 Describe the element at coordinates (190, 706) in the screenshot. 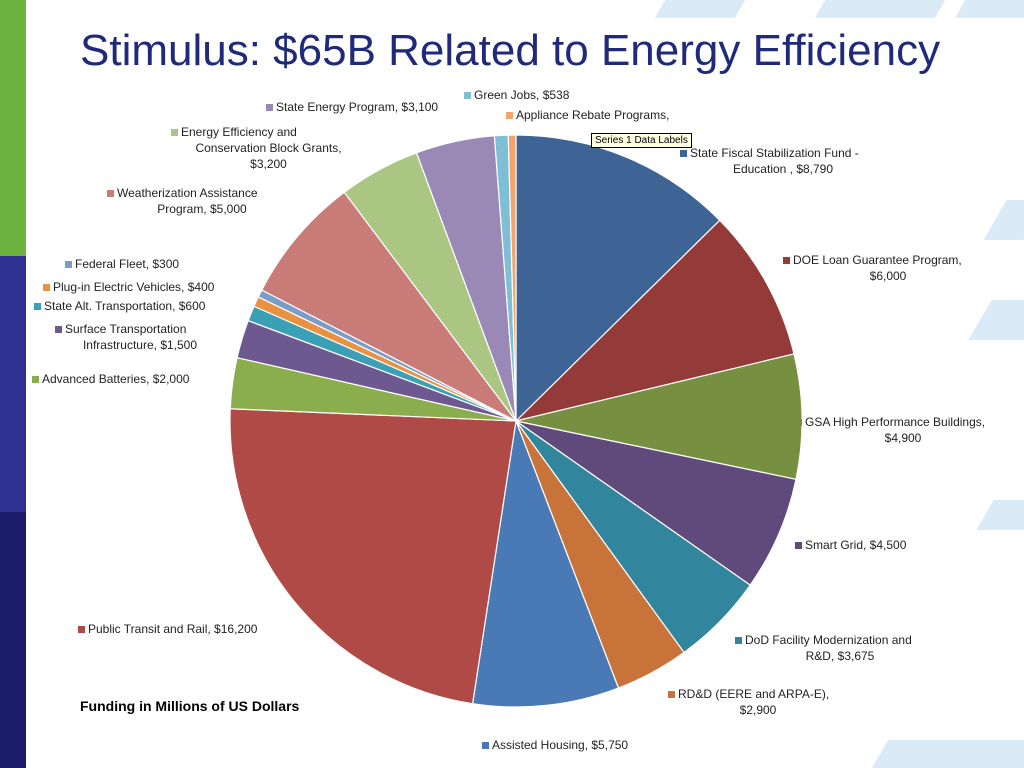

I see `chart-footnote: Funding in Millions of US Dollars` at that location.